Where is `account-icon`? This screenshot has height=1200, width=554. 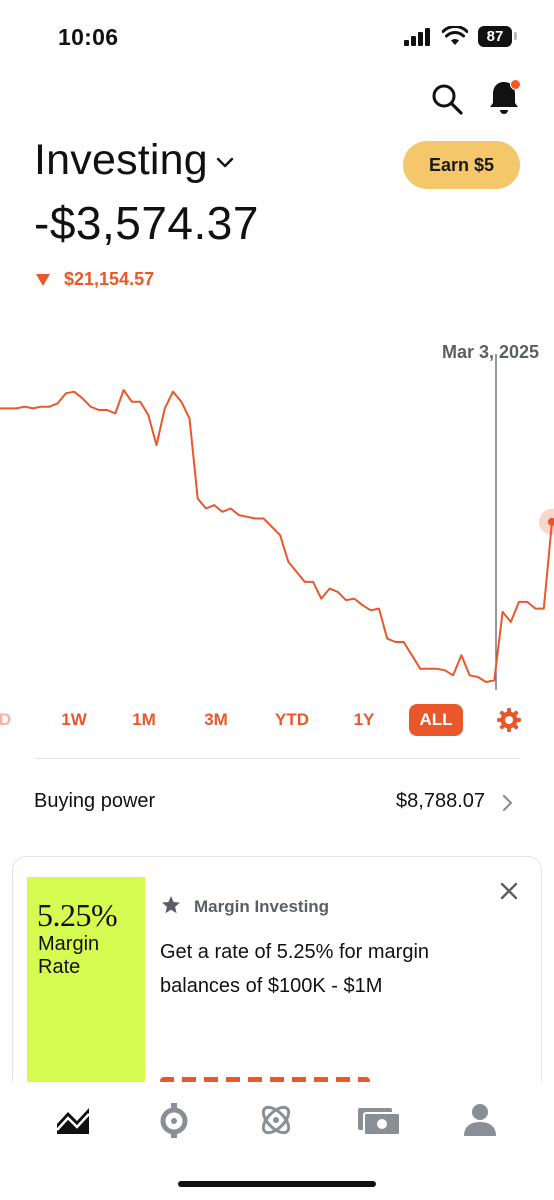 account-icon is located at coordinates (480, 1120).